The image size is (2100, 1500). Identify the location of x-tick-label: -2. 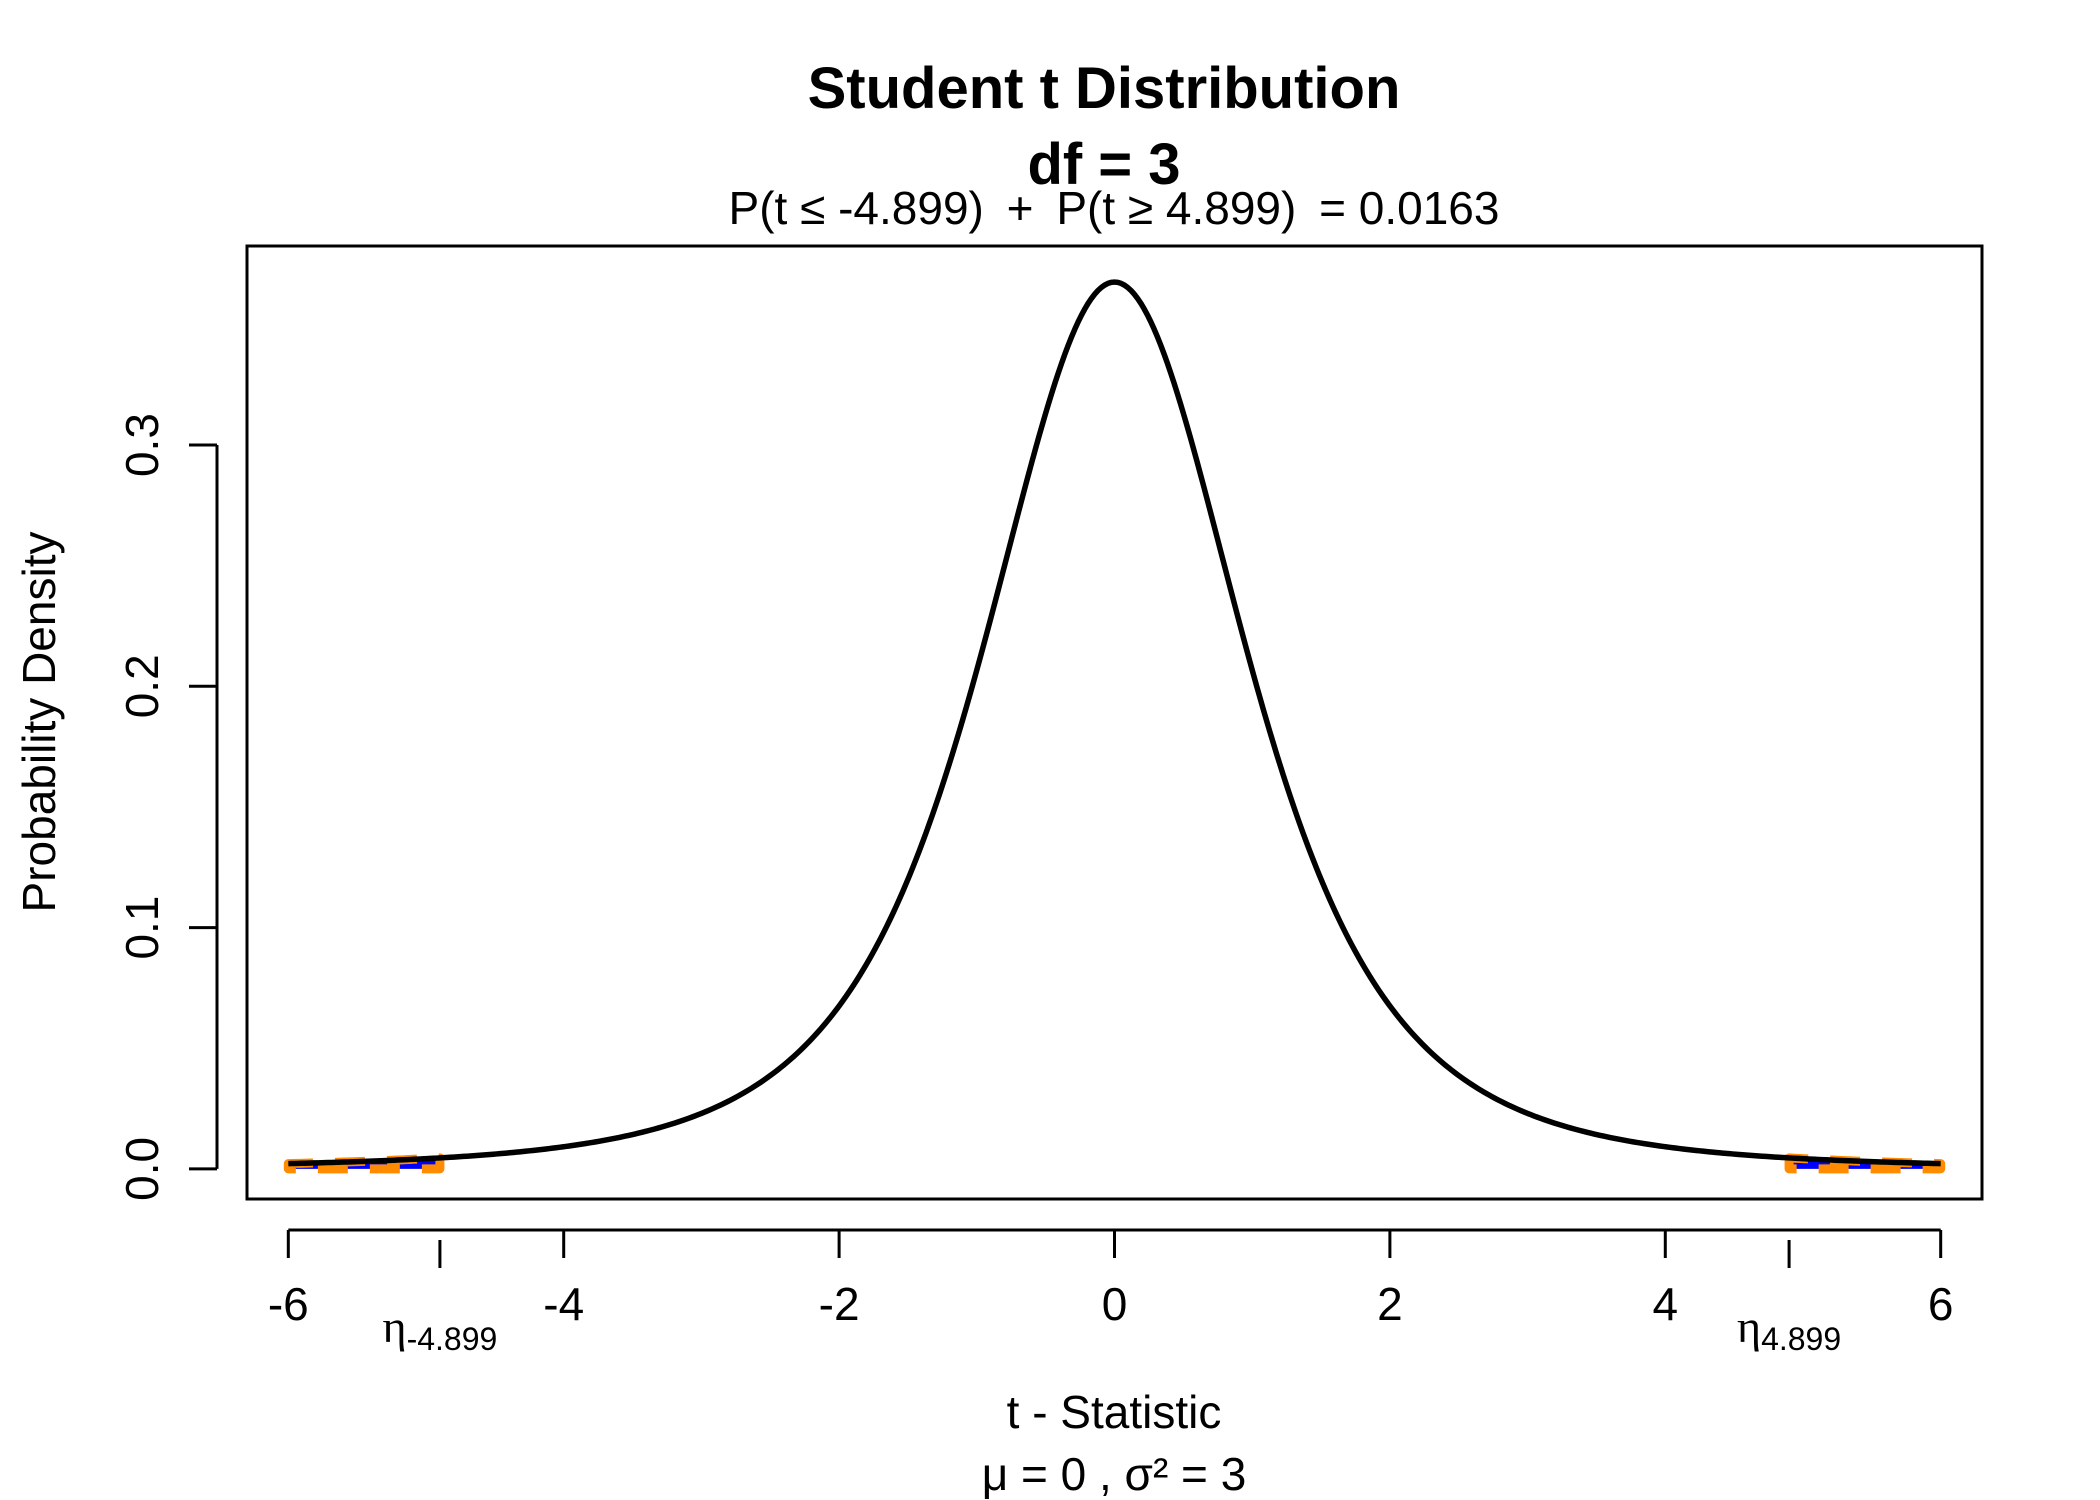
(839, 1304).